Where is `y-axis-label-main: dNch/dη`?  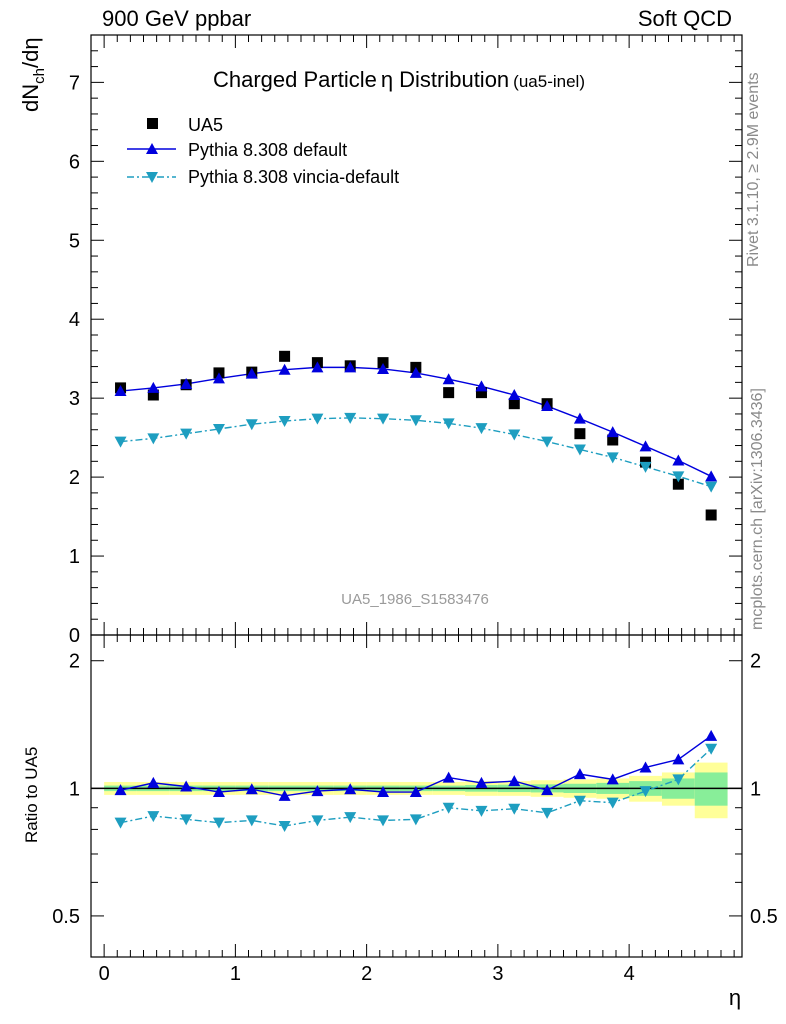 y-axis-label-main: dNch/dη is located at coordinates (33, 74).